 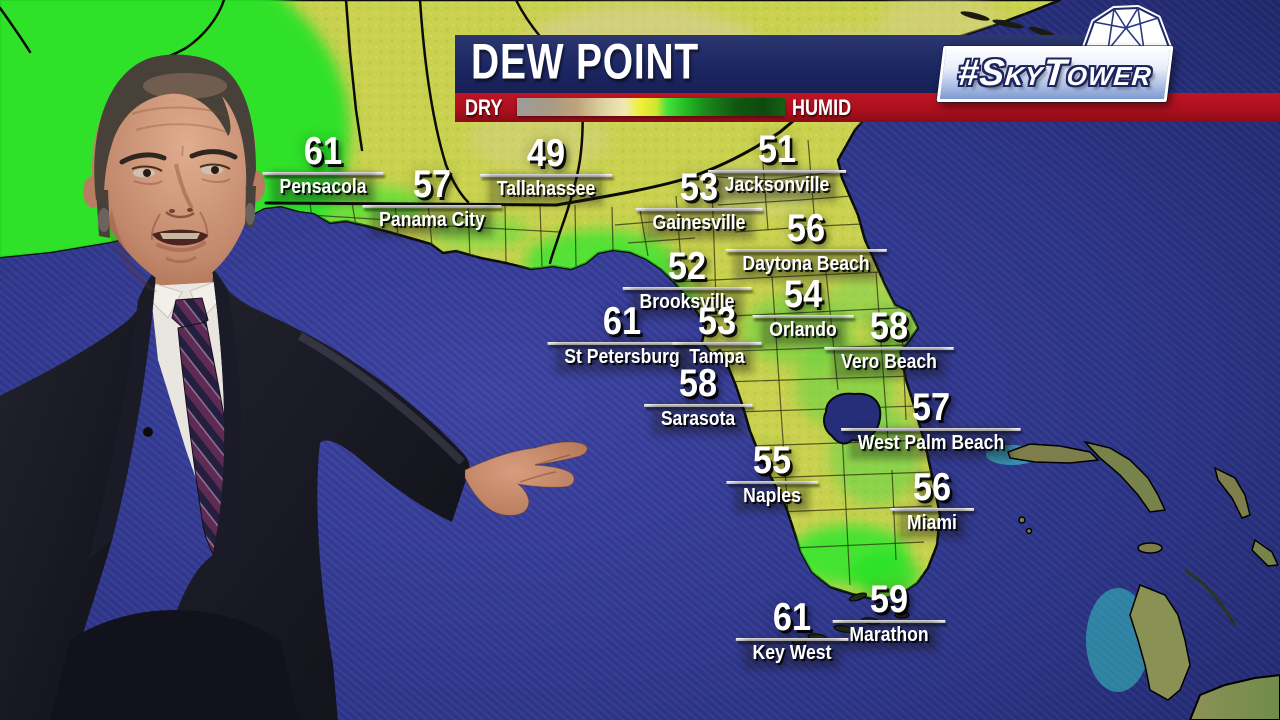 I want to click on florida-keys, so click(x=850, y=619).